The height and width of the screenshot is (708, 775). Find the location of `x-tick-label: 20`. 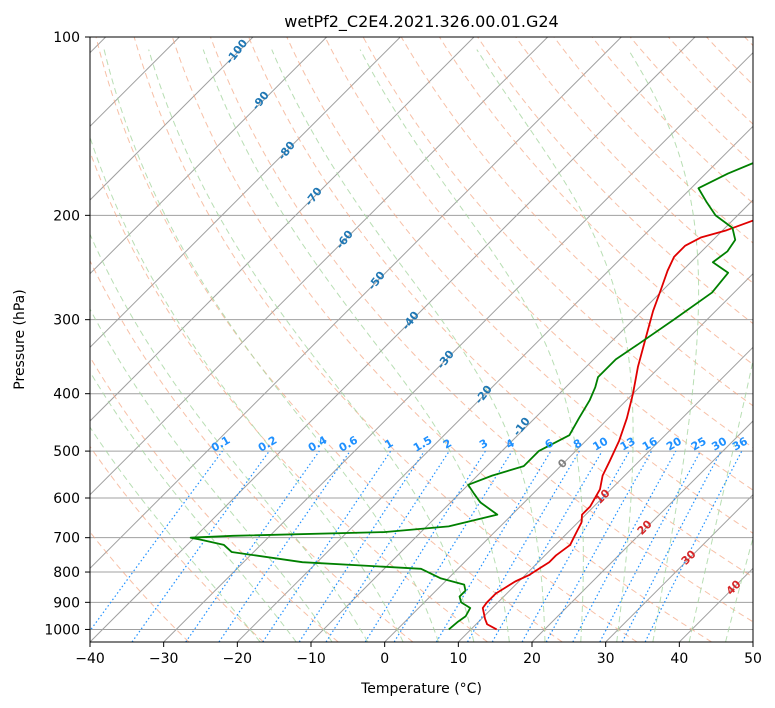

x-tick-label: 20 is located at coordinates (532, 659).